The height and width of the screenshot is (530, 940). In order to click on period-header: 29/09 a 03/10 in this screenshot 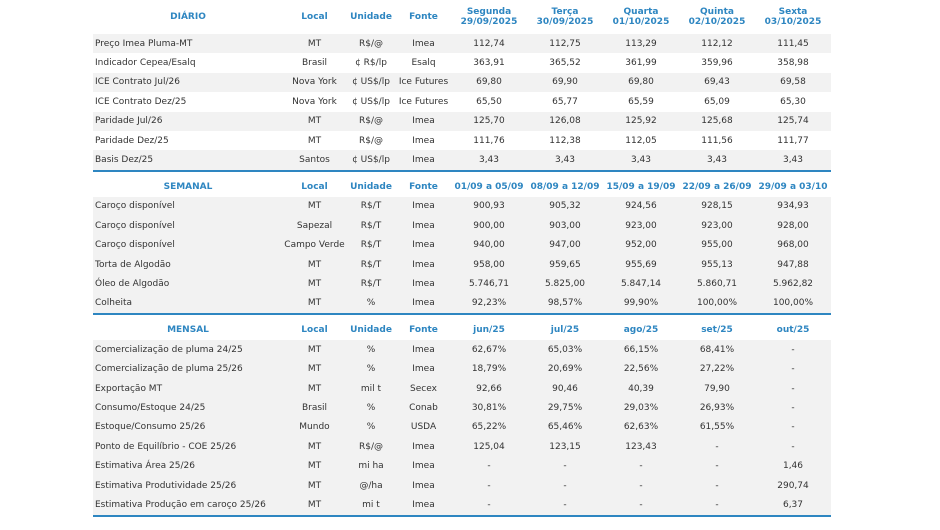, I will do `click(793, 186)`.